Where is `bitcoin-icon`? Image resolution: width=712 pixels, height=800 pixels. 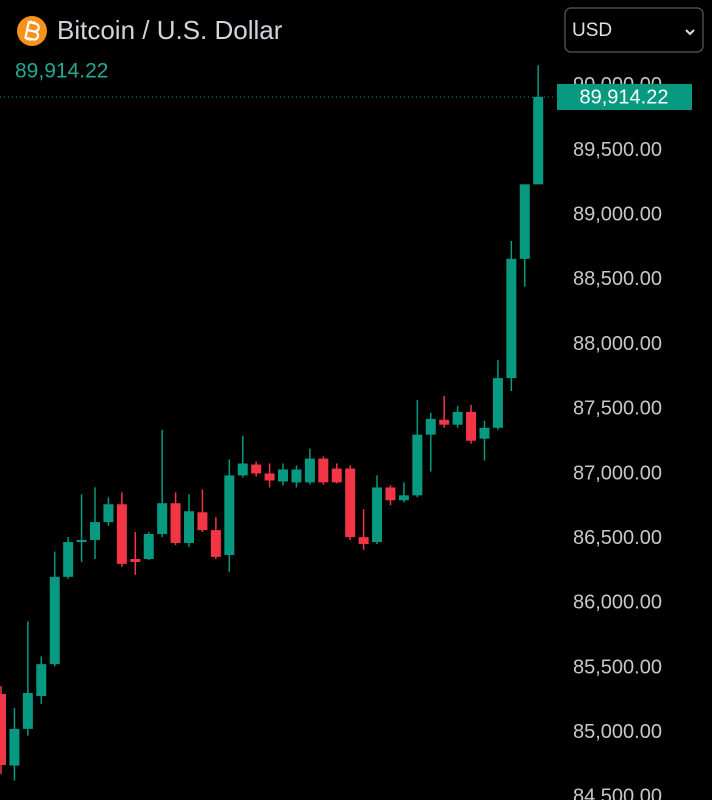
bitcoin-icon is located at coordinates (32, 31).